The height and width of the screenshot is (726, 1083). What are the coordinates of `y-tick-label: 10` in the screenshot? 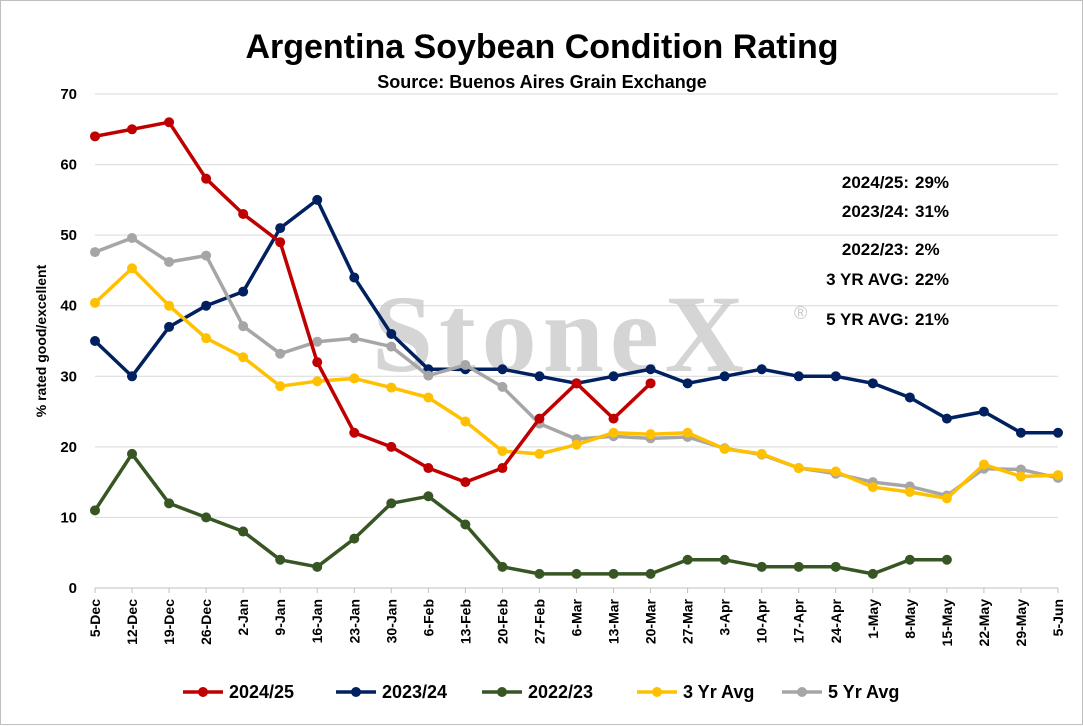 It's located at (68, 517).